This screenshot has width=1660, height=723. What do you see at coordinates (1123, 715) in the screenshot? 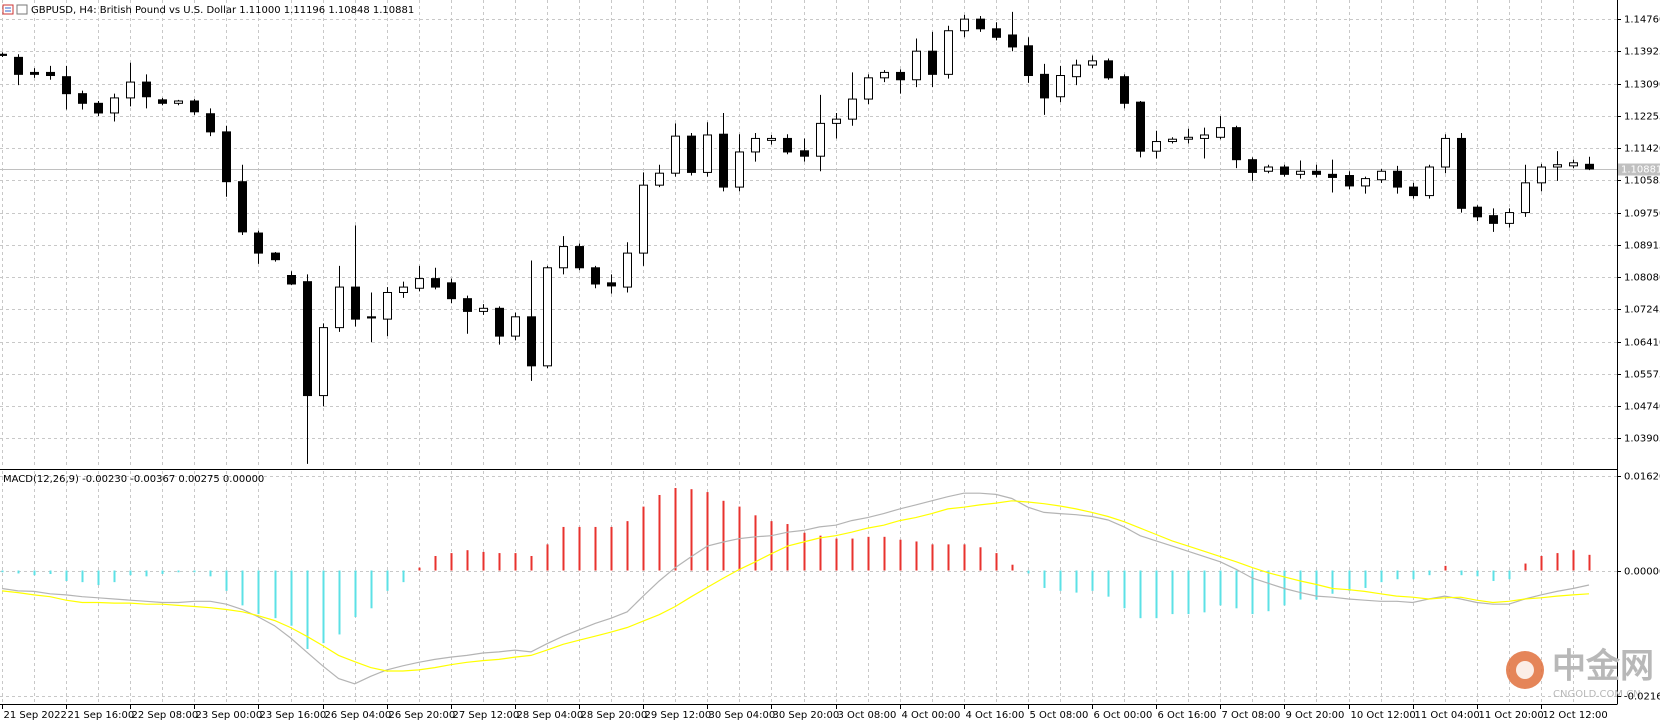
I see `x-tick-label: 6 Oct 00:00` at bounding box center [1123, 715].